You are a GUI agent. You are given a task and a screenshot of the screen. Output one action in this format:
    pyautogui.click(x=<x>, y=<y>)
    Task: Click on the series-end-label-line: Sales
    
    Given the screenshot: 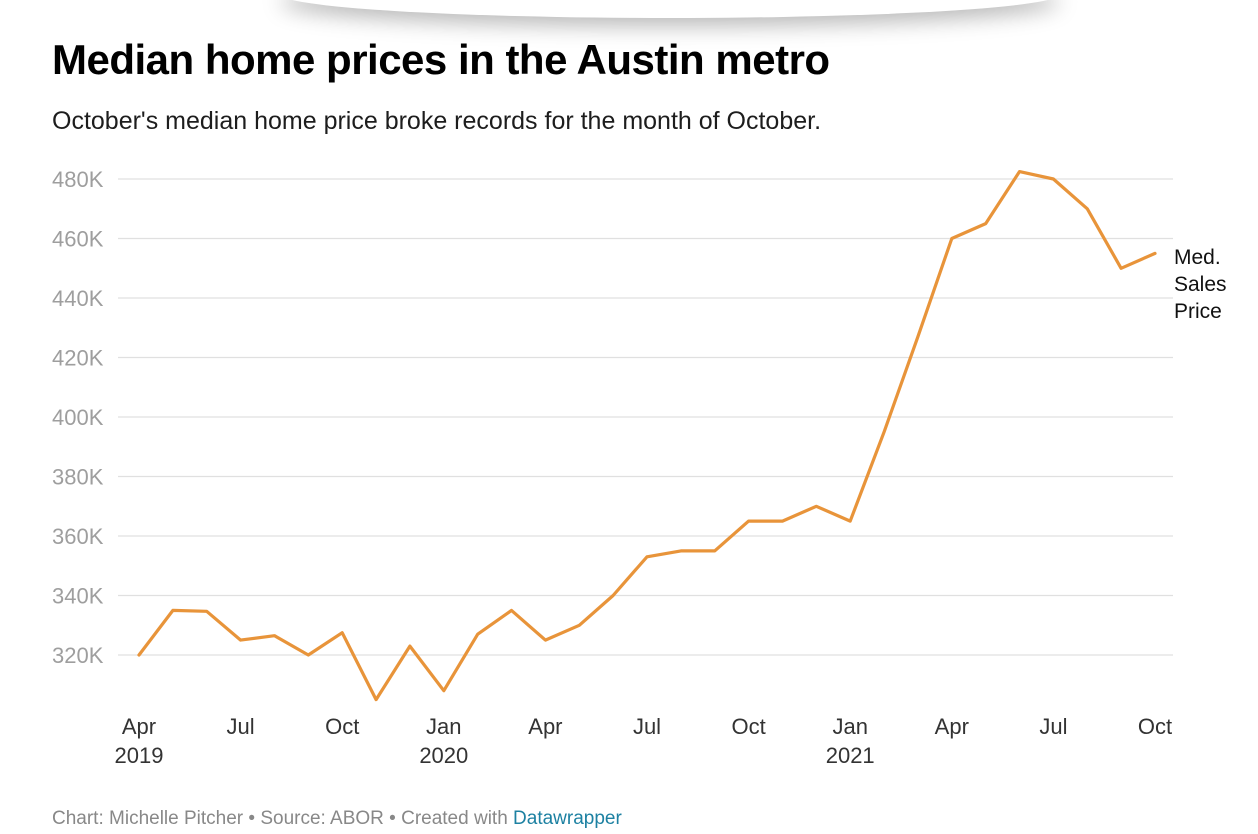 What is the action you would take?
    pyautogui.click(x=1200, y=284)
    